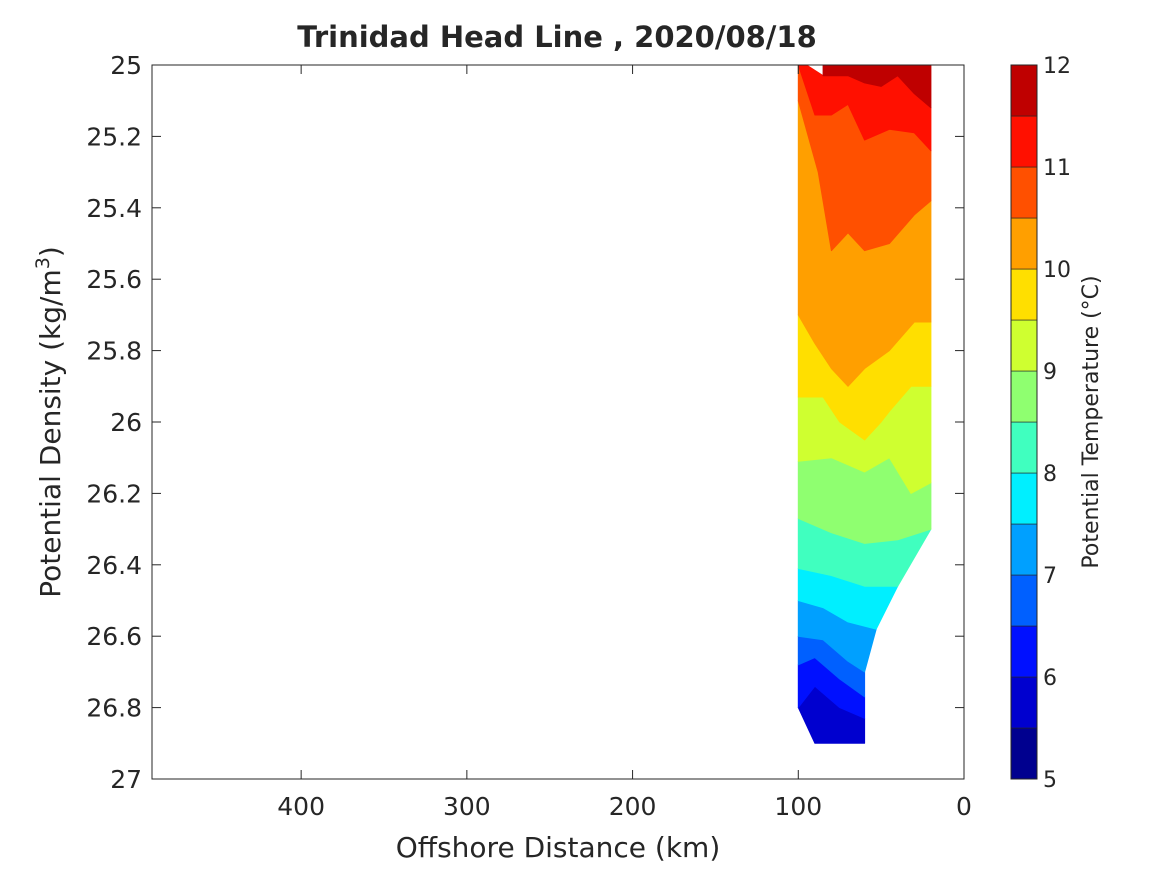 The width and height of the screenshot is (1167, 879). I want to click on colorbar-tick-label: 6, so click(1050, 678).